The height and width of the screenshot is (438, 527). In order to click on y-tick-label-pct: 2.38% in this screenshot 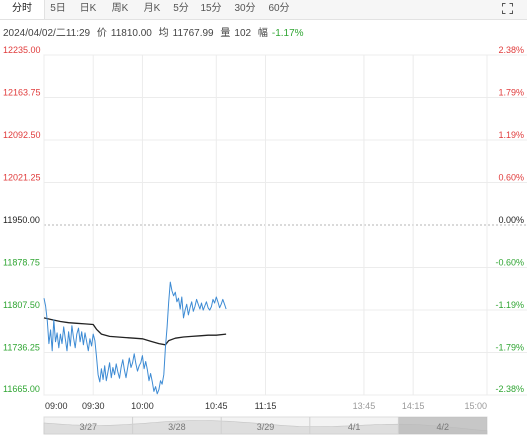, I will do `click(511, 50)`.